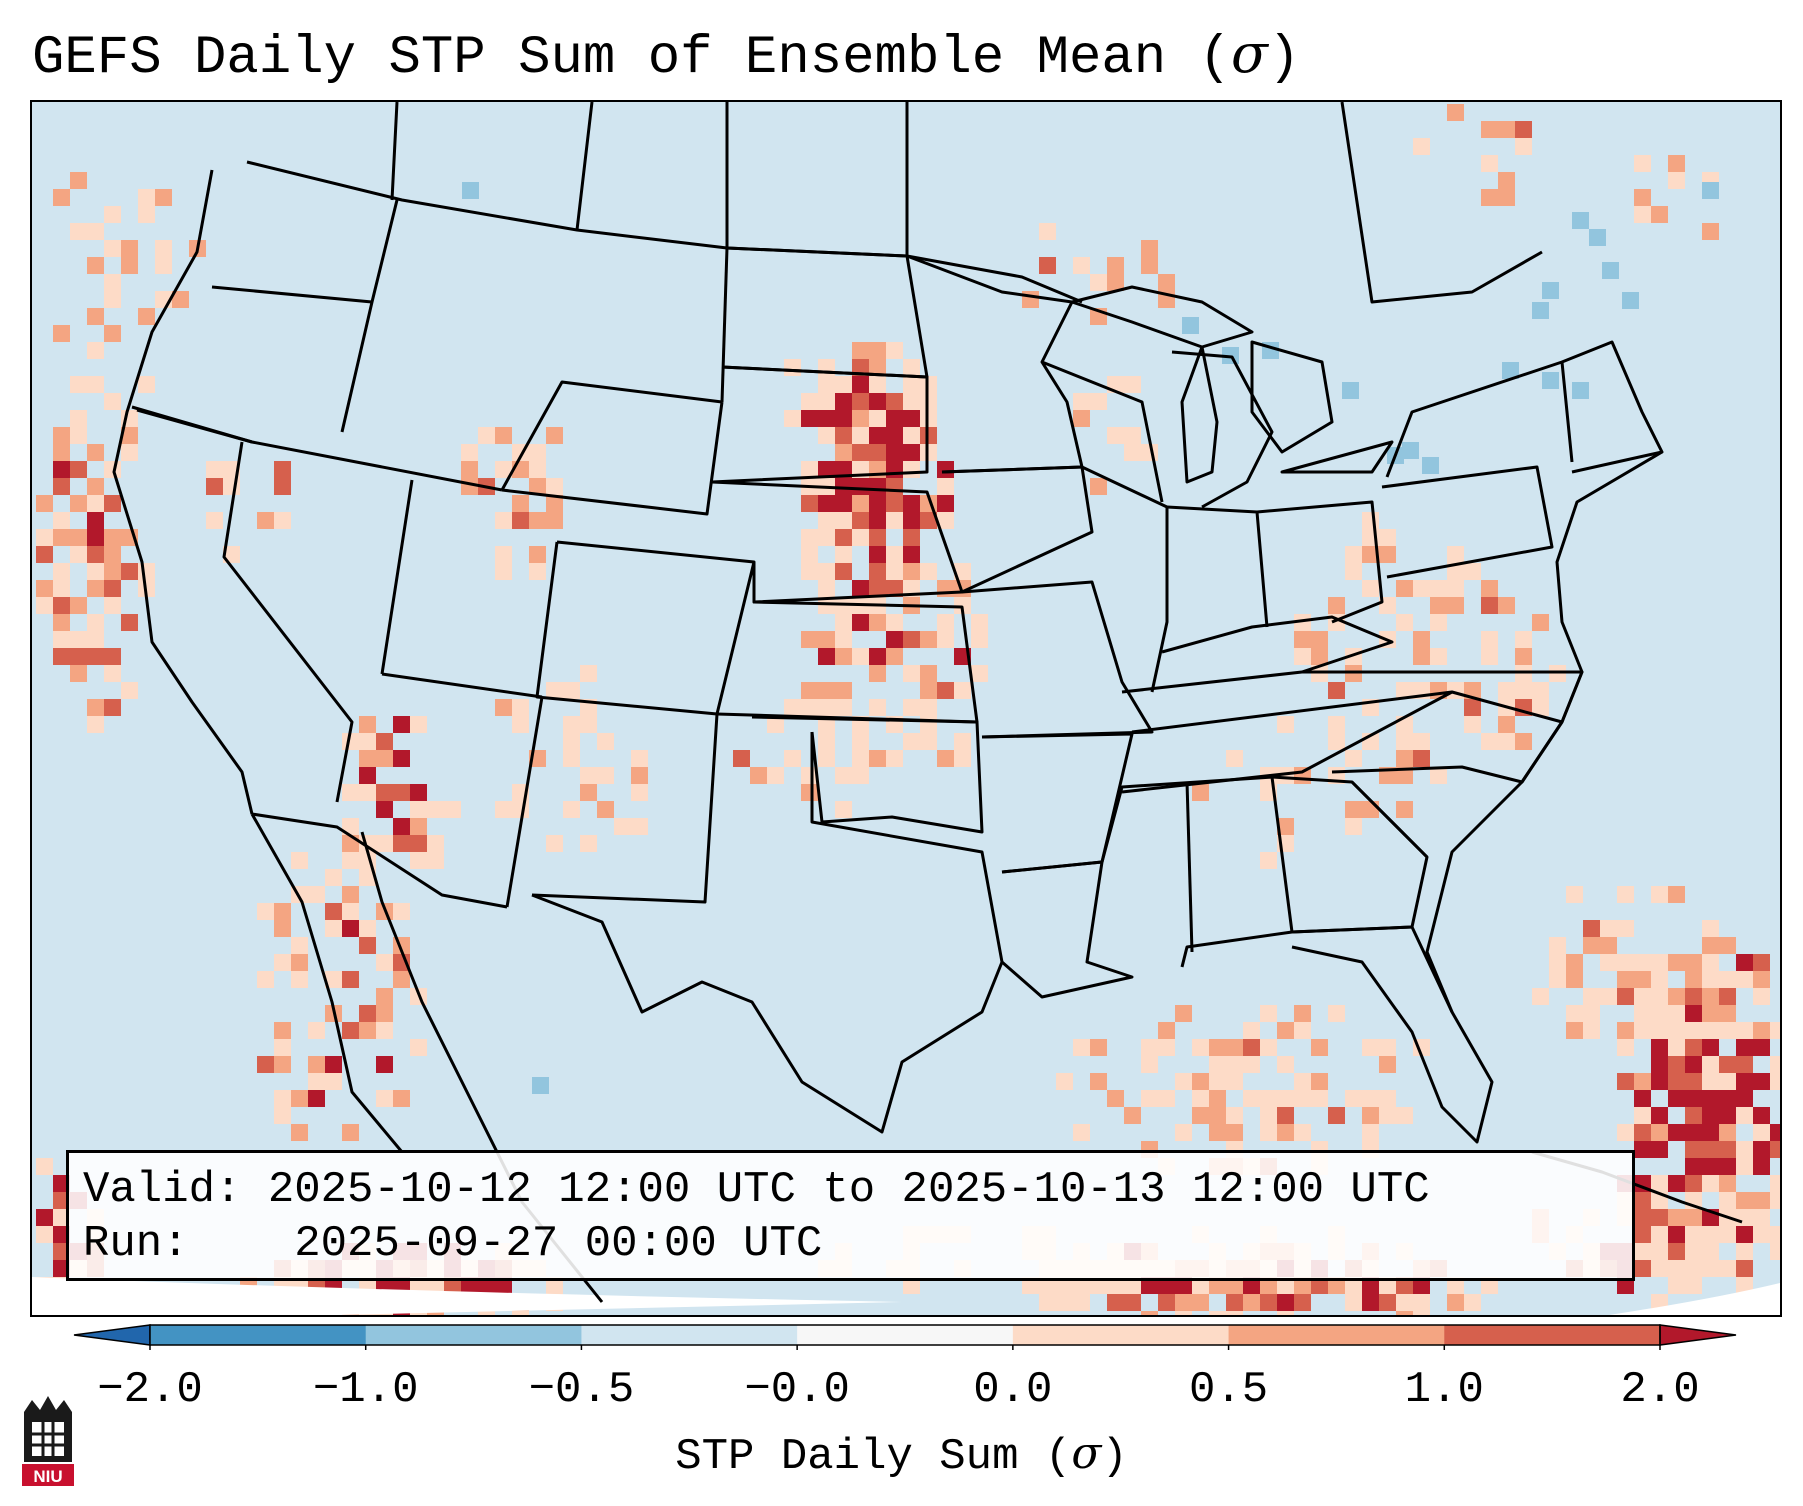 The image size is (1803, 1506). What do you see at coordinates (397, 577) in the screenshot?
I see `border-nv-ut` at bounding box center [397, 577].